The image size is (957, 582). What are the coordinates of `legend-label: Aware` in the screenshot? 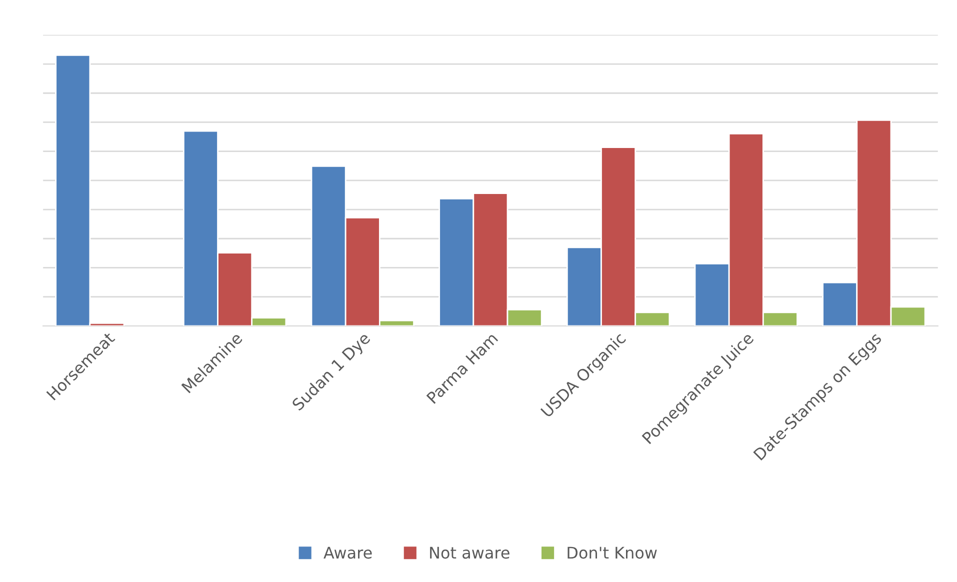 It's located at (348, 552).